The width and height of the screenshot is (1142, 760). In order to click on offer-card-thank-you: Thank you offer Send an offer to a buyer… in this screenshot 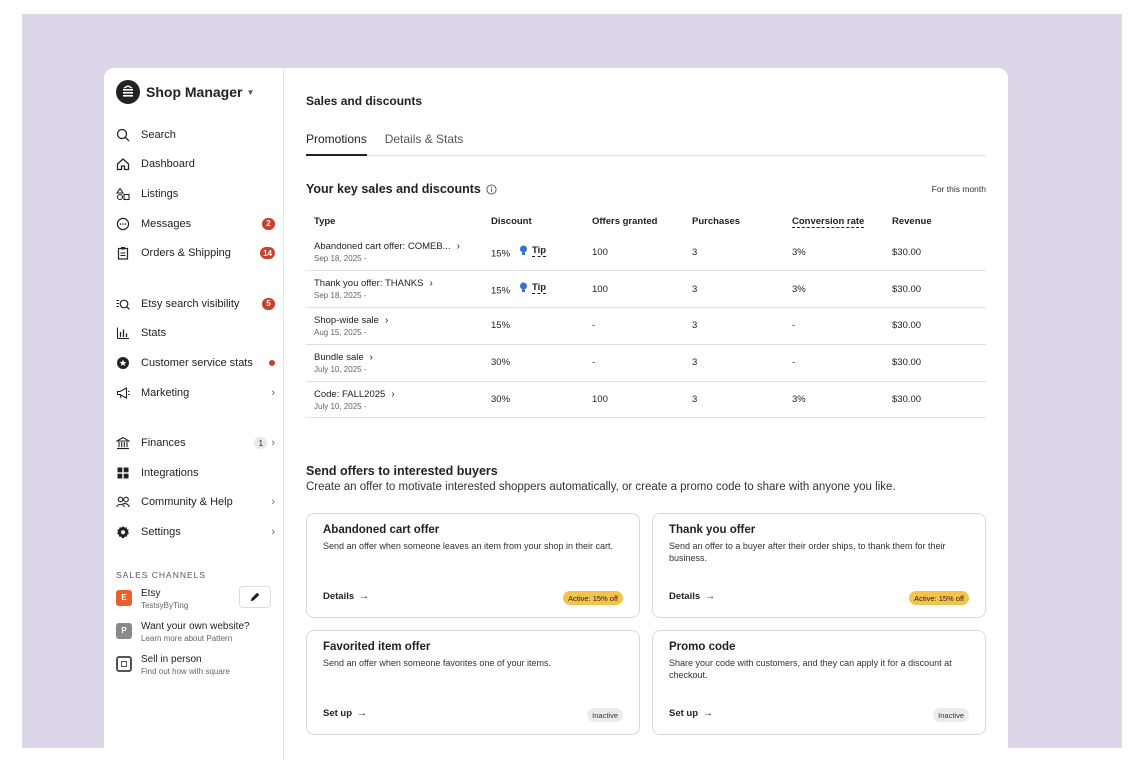, I will do `click(819, 566)`.